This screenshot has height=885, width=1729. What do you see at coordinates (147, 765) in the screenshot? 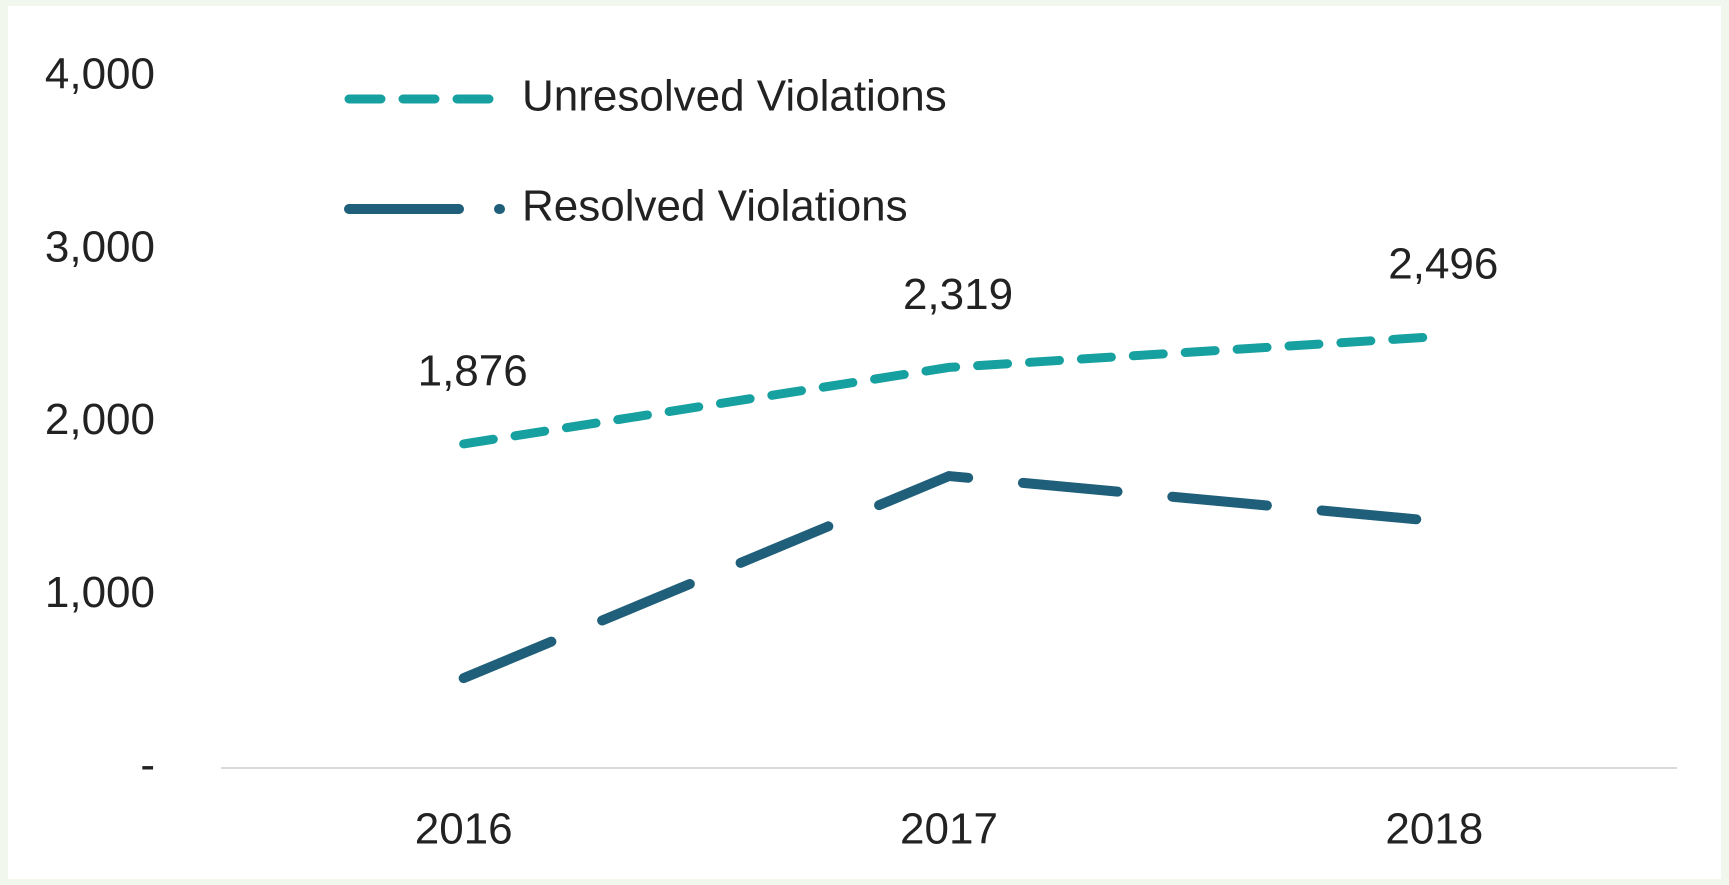
I see `y-tick-label: -` at bounding box center [147, 765].